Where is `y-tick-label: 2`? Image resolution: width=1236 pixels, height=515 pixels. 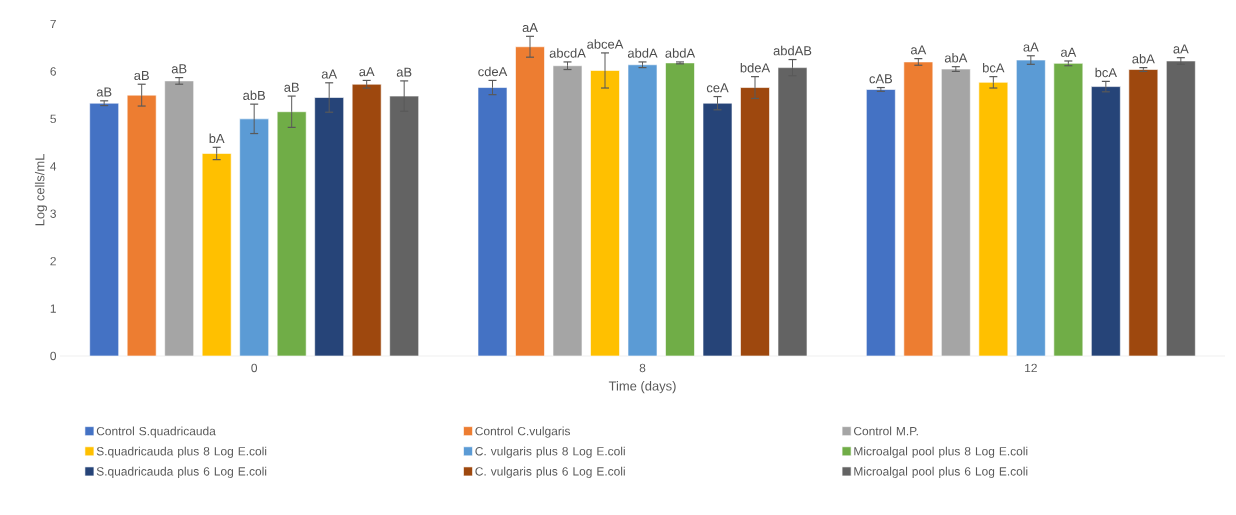
y-tick-label: 2 is located at coordinates (53, 261).